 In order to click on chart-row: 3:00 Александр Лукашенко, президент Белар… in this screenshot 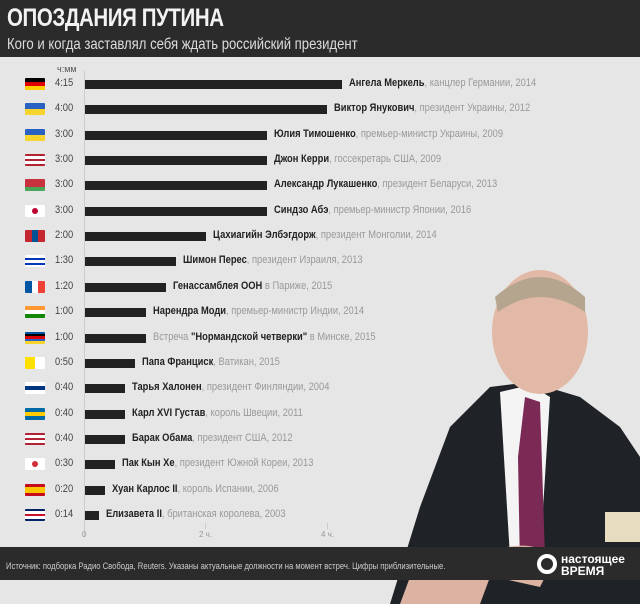, I will do `click(300, 185)`.